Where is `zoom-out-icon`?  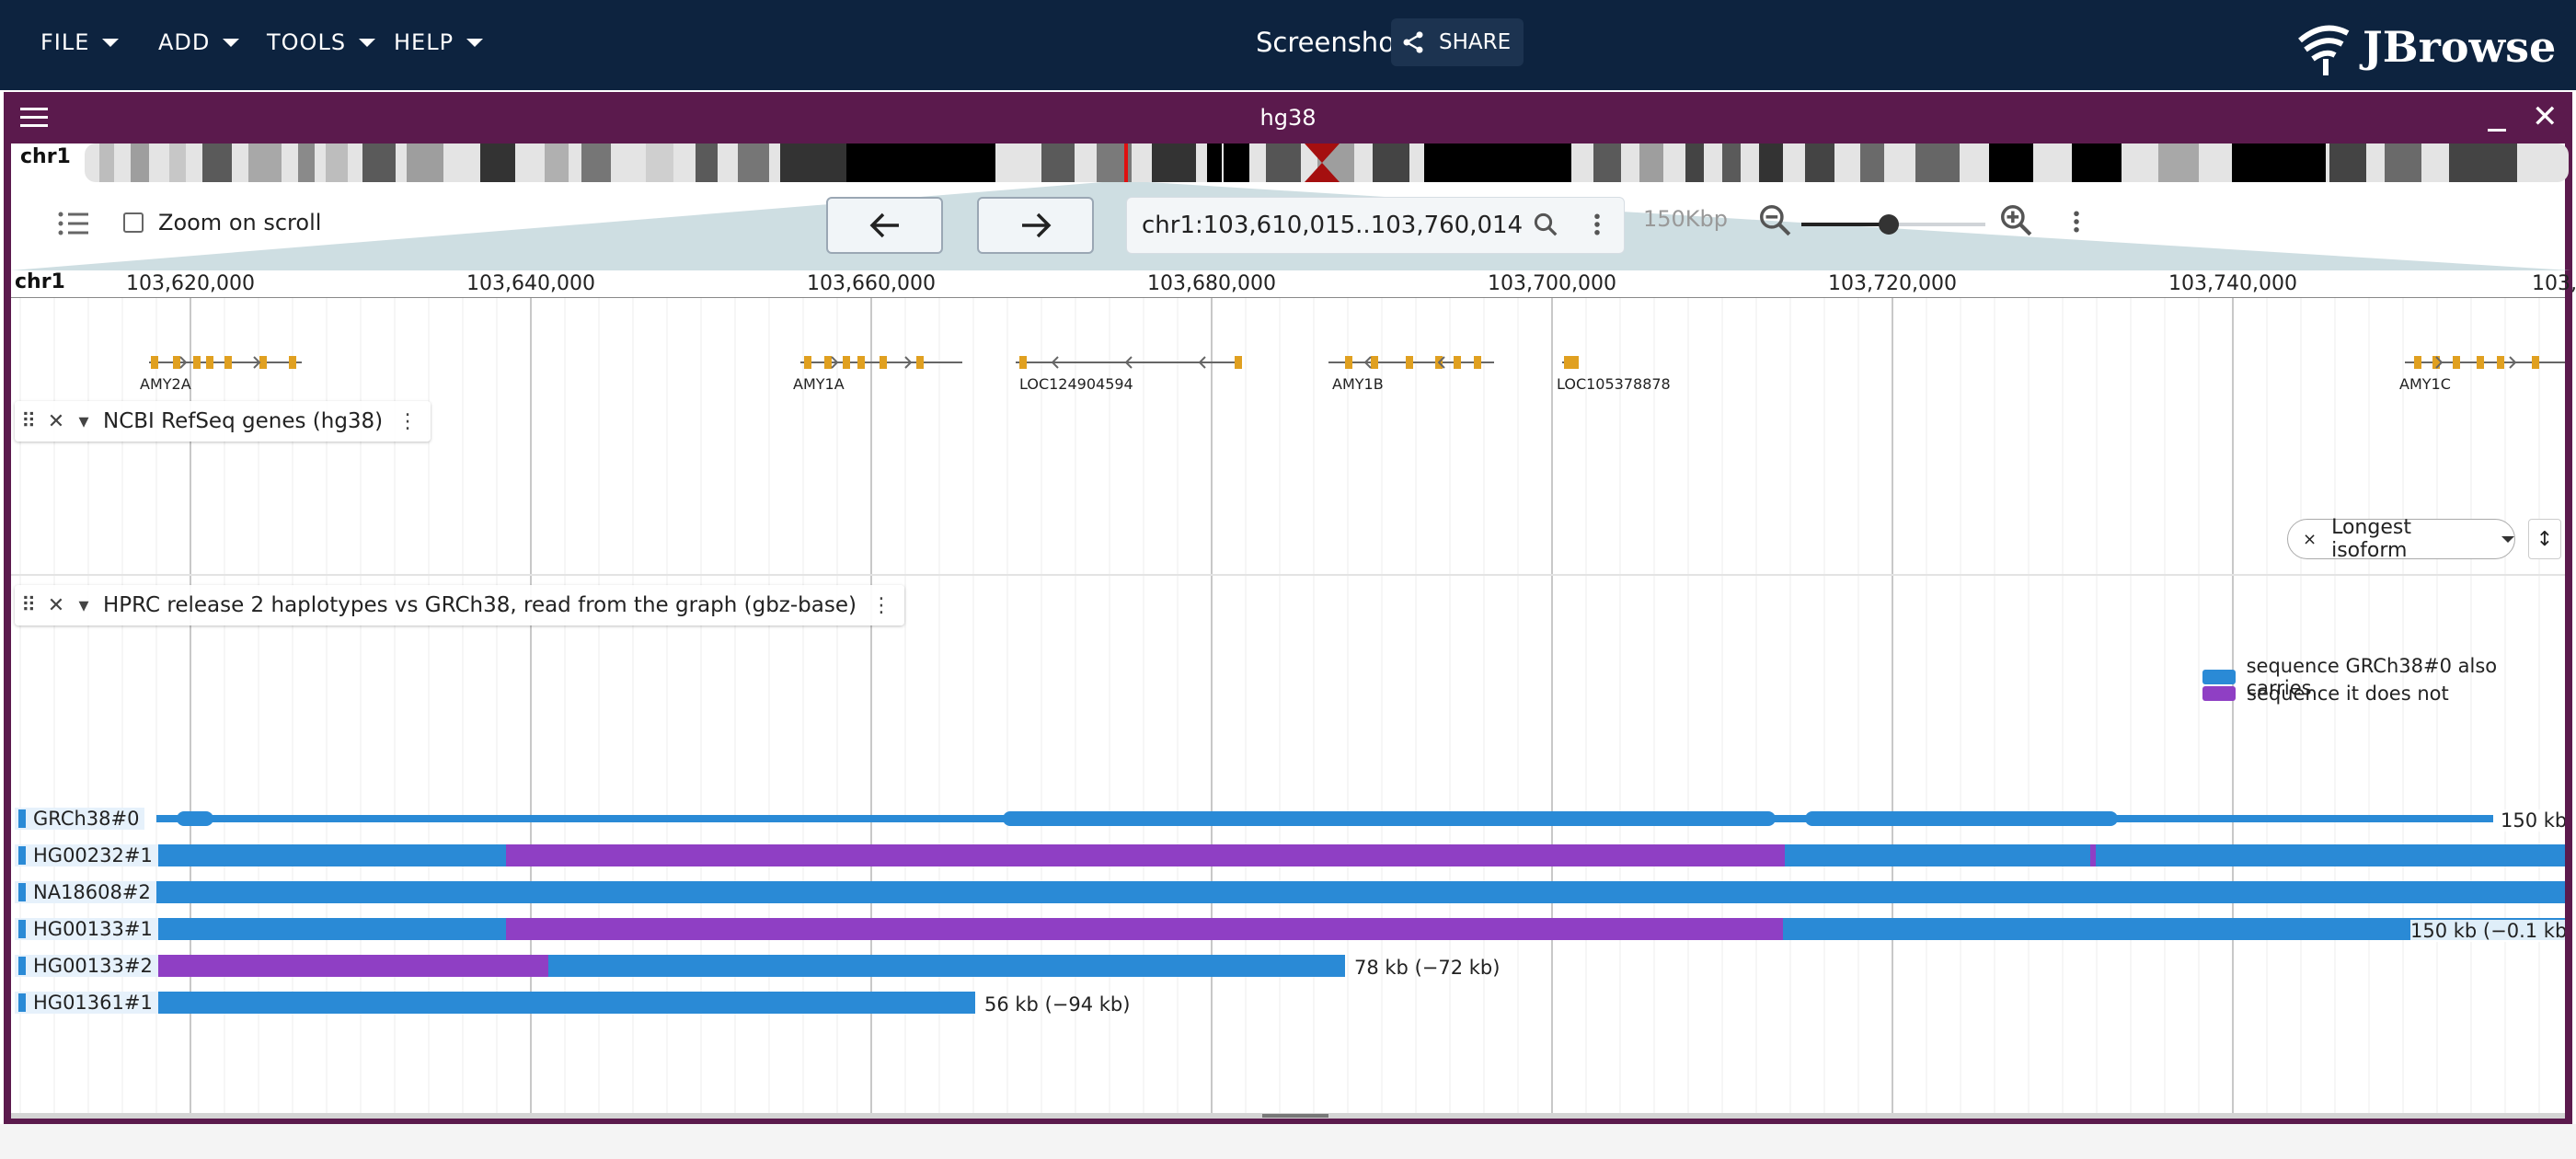 zoom-out-icon is located at coordinates (1774, 219).